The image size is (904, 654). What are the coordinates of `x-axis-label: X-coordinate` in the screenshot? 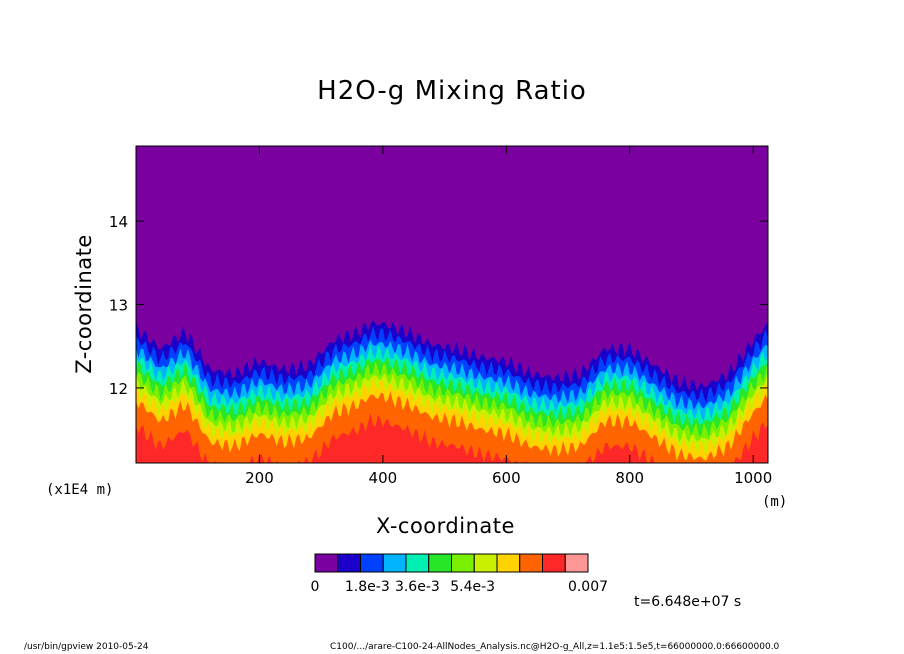 It's located at (445, 526).